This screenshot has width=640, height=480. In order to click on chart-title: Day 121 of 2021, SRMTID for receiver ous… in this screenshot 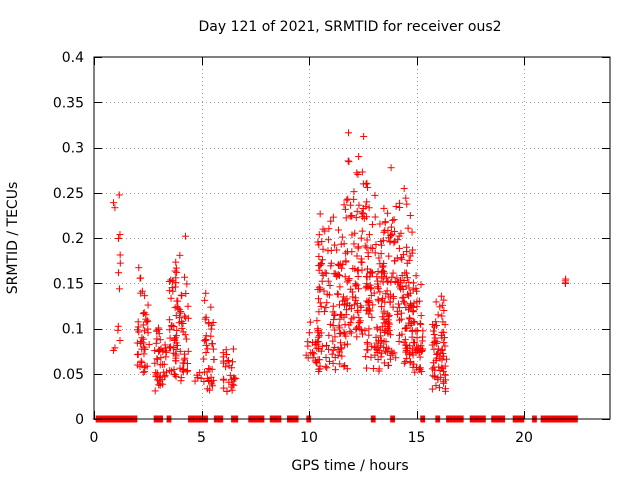, I will do `click(349, 27)`.